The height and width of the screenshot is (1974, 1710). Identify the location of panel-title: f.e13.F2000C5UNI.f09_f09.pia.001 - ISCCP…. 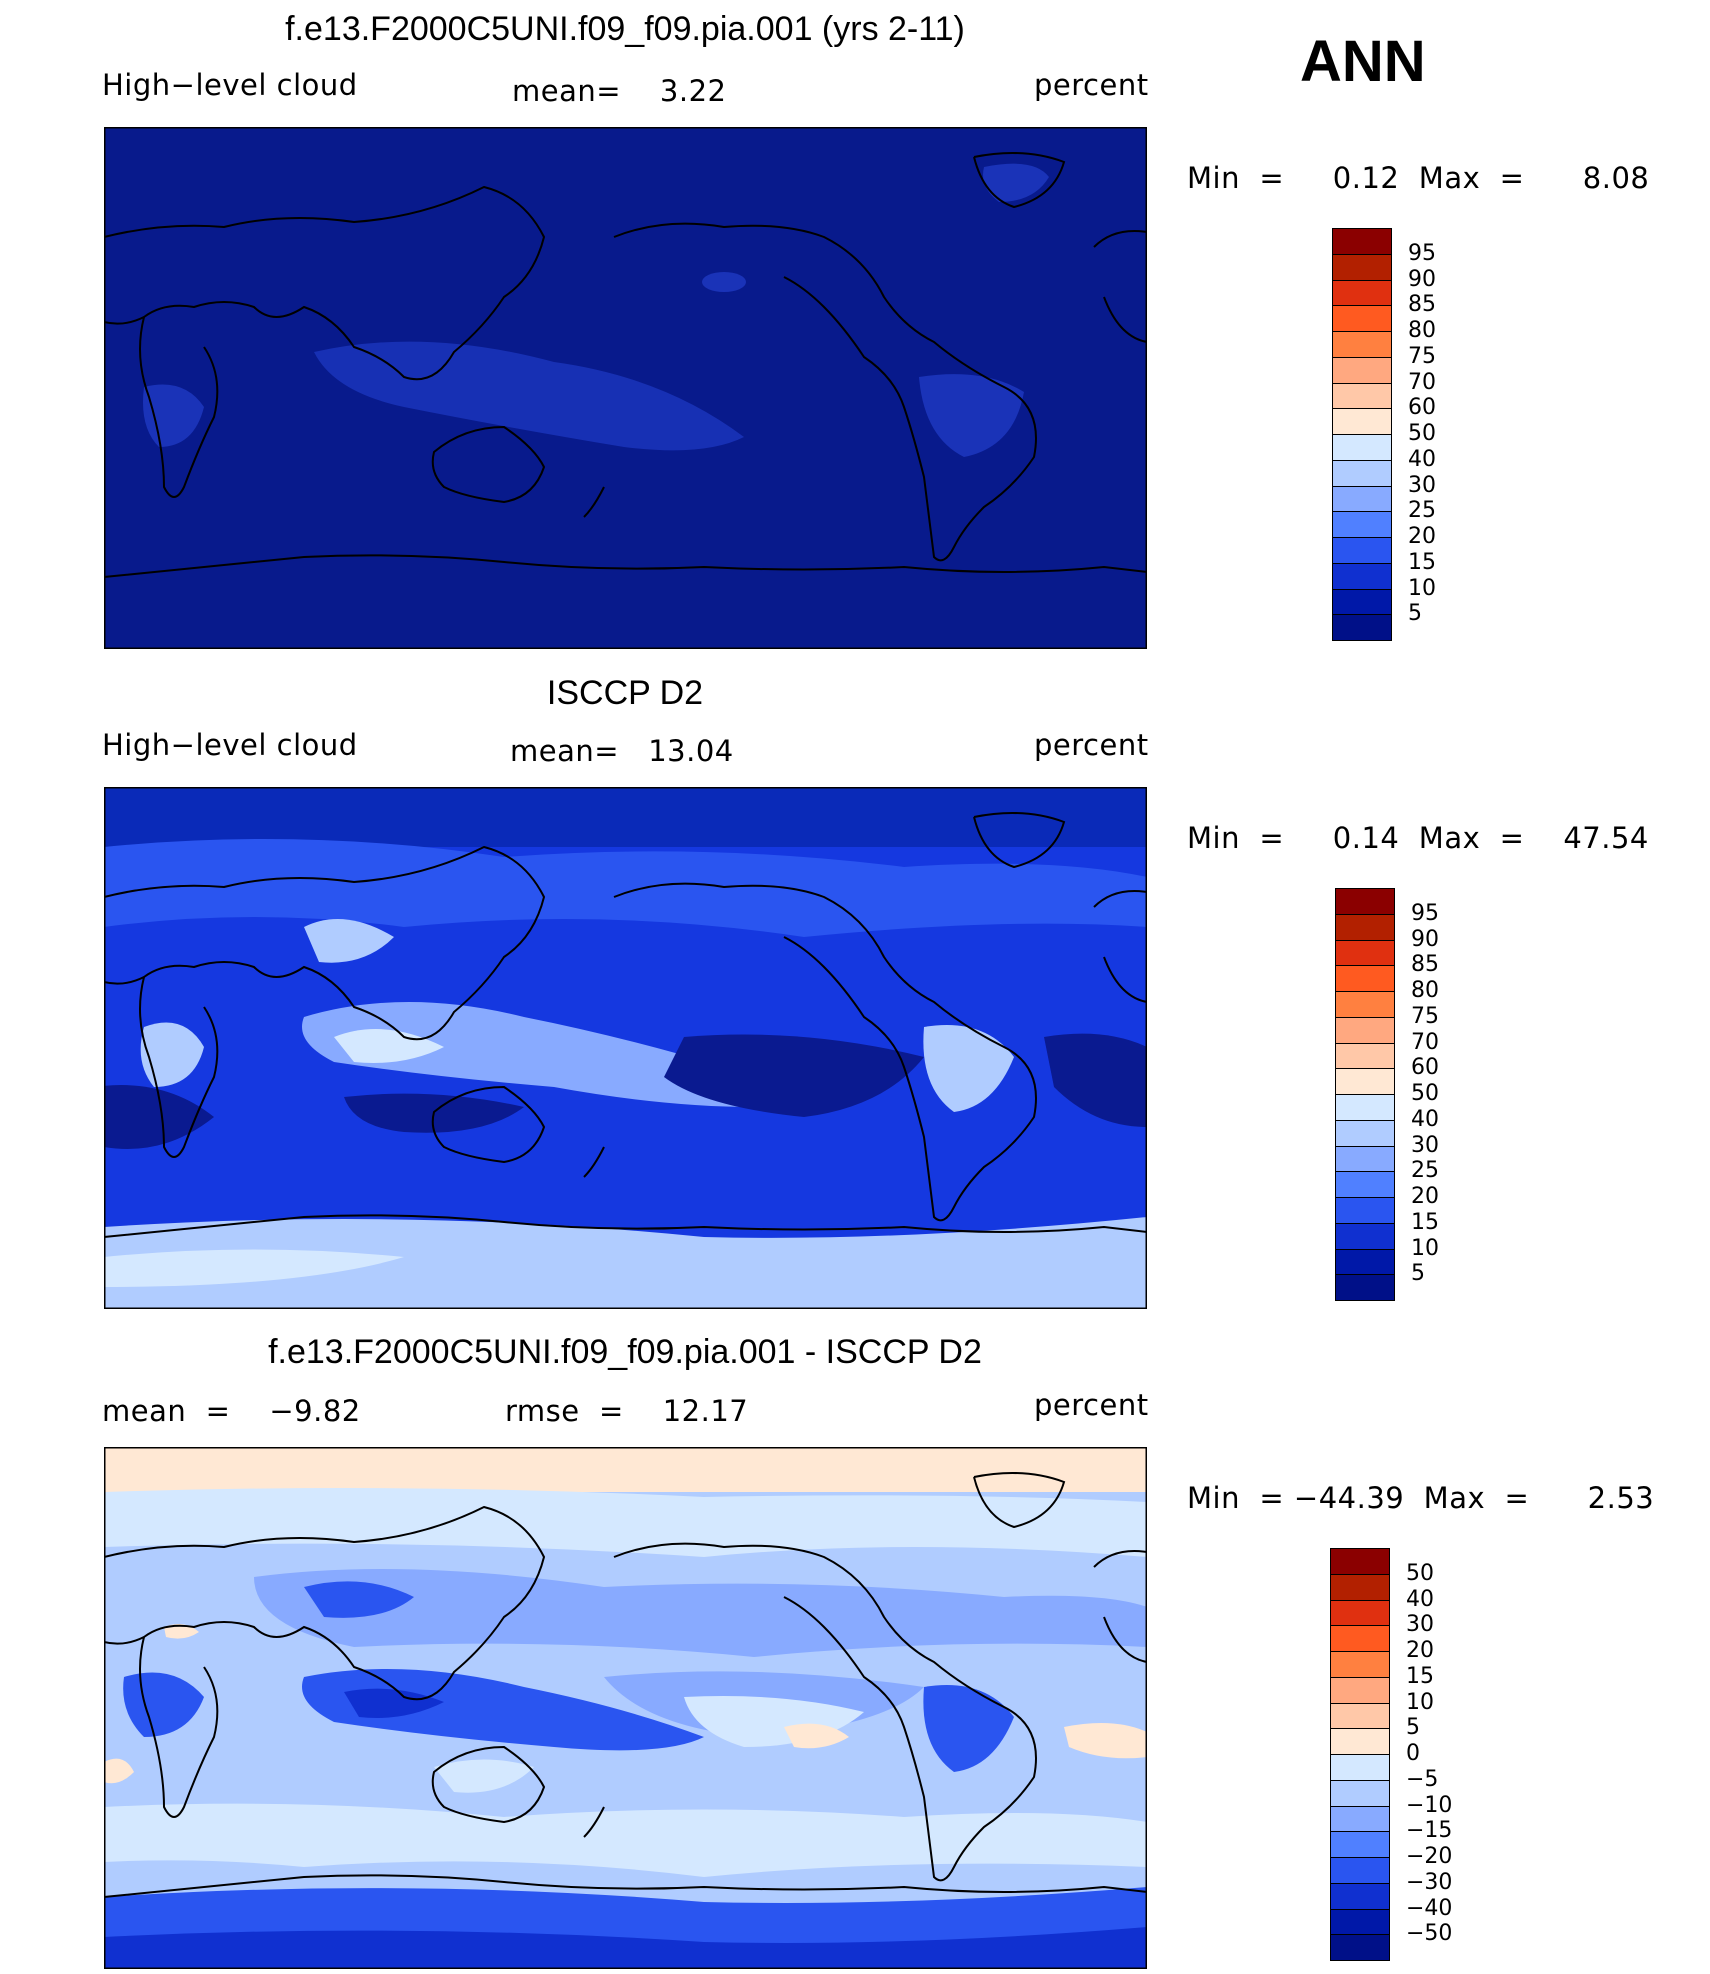
(625, 1352).